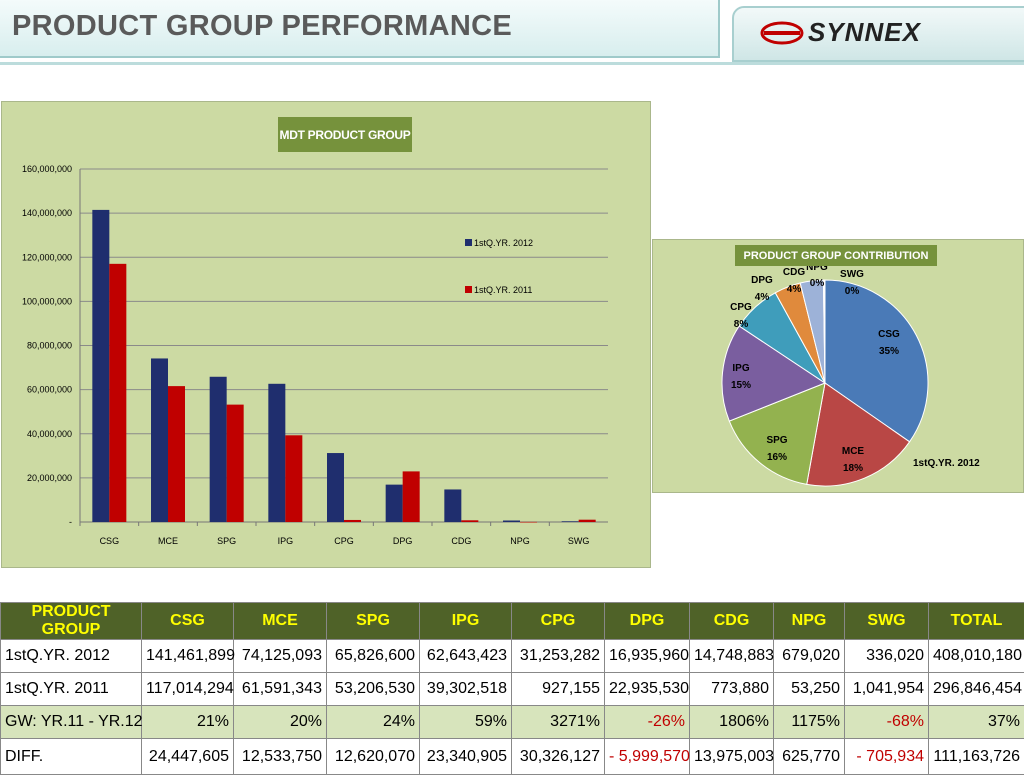  I want to click on table-cell: 21%, so click(188, 722).